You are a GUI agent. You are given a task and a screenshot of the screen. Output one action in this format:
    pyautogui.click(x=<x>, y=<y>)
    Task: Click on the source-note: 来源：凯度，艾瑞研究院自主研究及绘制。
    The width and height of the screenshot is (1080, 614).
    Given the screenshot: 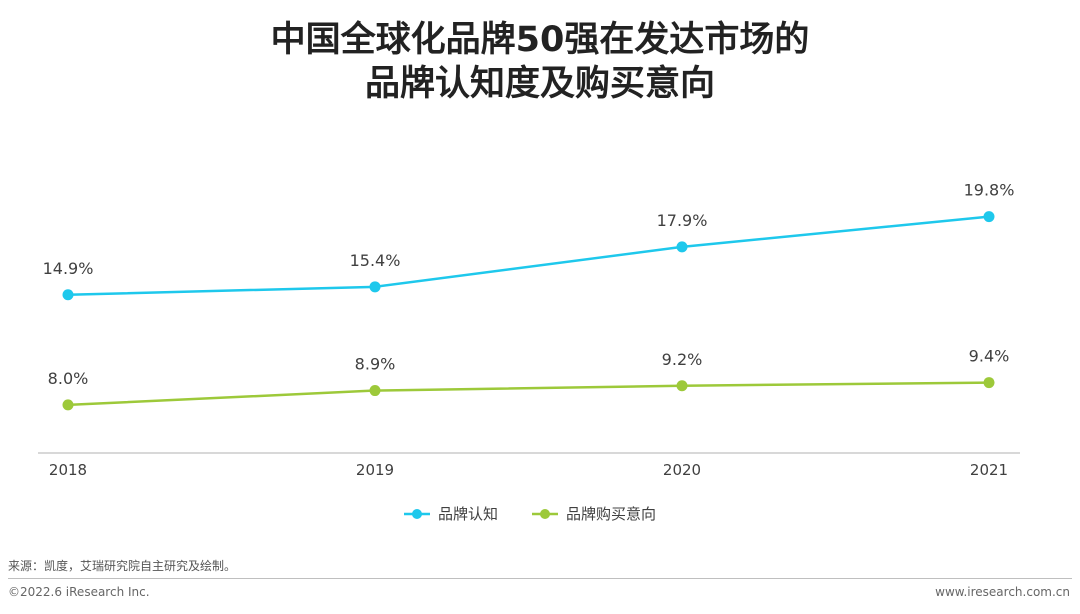 What is the action you would take?
    pyautogui.click(x=122, y=566)
    